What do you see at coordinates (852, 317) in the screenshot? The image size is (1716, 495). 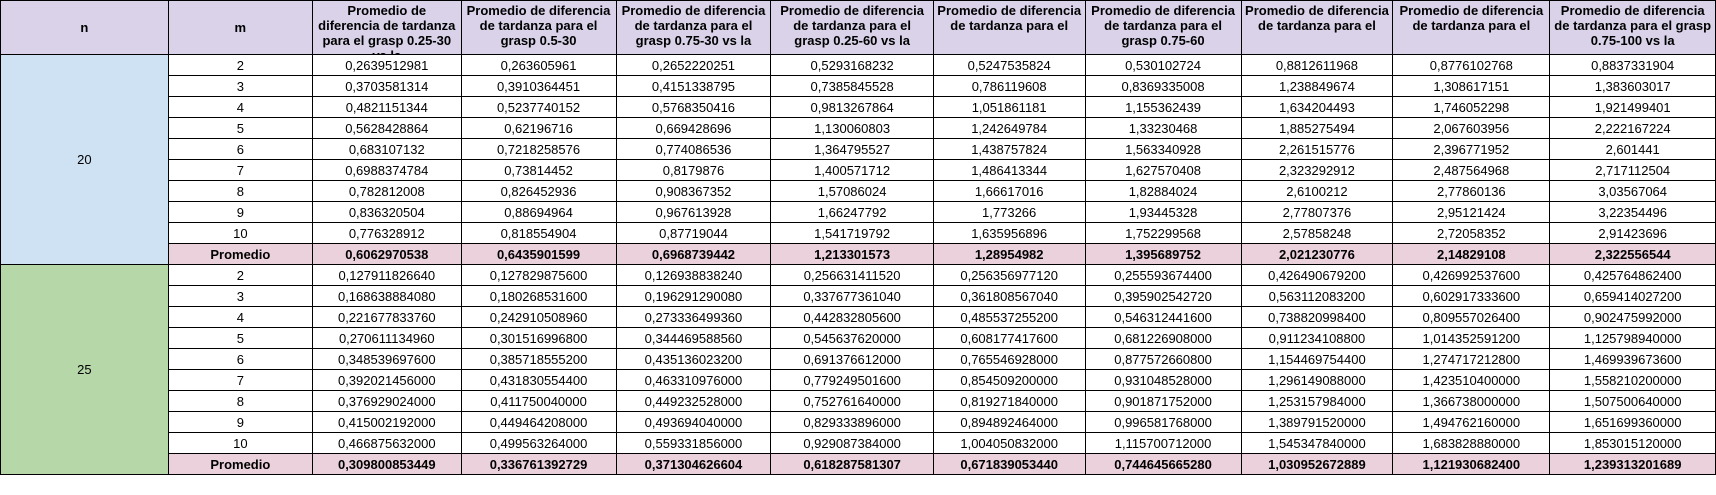 I see `value-cell: 0,442832805600` at bounding box center [852, 317].